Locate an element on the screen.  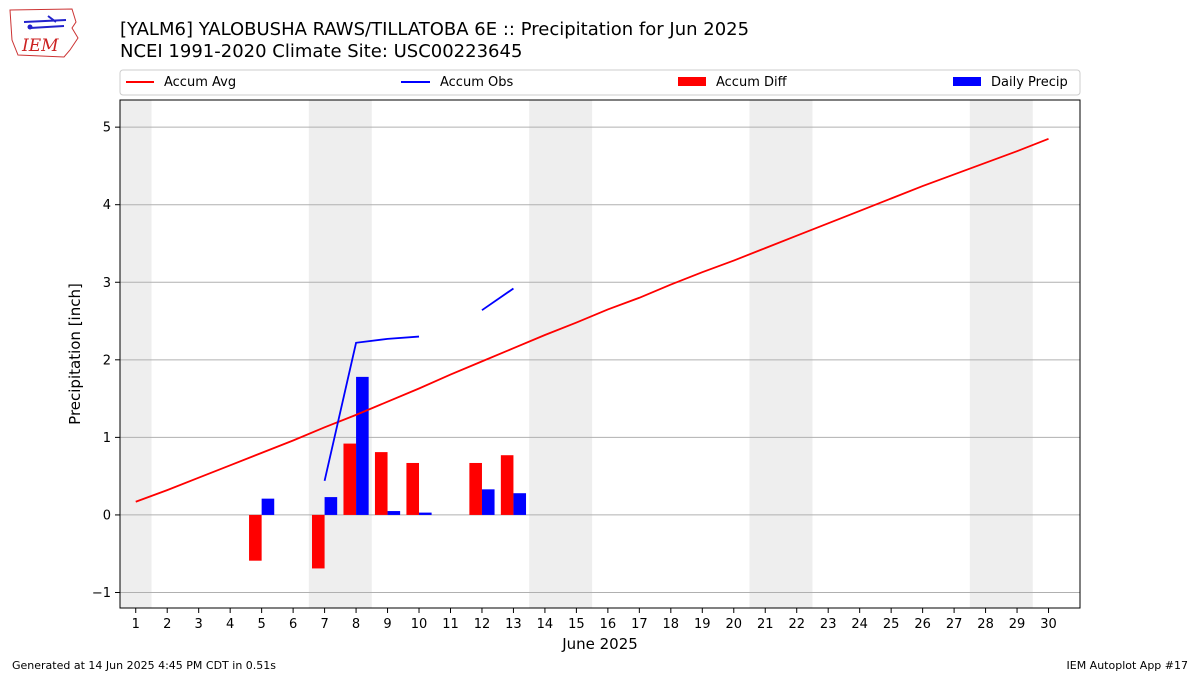
legend-frame is located at coordinates (600, 82).